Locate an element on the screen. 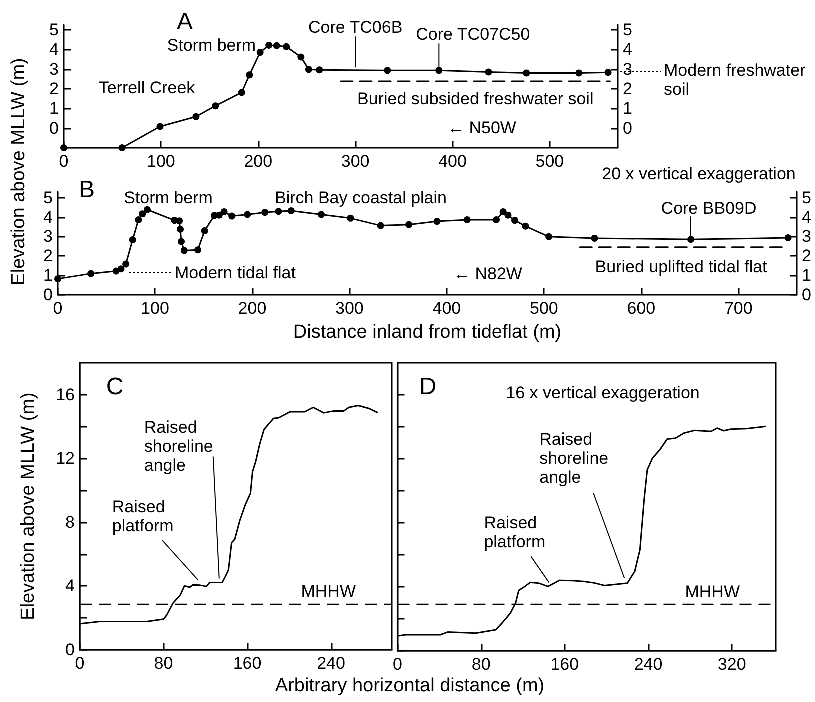 This screenshot has height=702, width=815. annotation: 16 x vertical exaggeration is located at coordinates (603, 393).